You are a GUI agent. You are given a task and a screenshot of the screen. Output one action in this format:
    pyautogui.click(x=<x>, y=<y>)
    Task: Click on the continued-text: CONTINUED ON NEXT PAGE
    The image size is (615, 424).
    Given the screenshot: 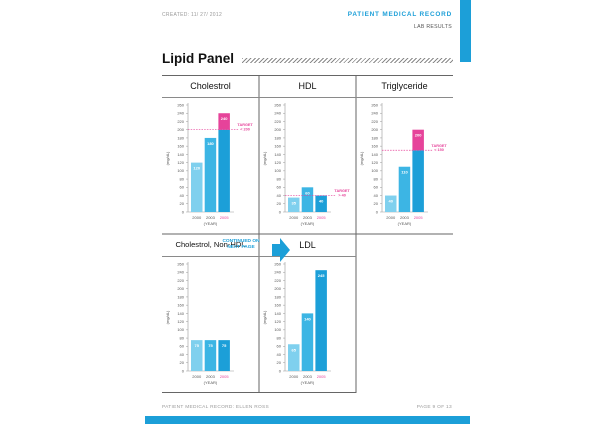 What is the action you would take?
    pyautogui.click(x=241, y=245)
    